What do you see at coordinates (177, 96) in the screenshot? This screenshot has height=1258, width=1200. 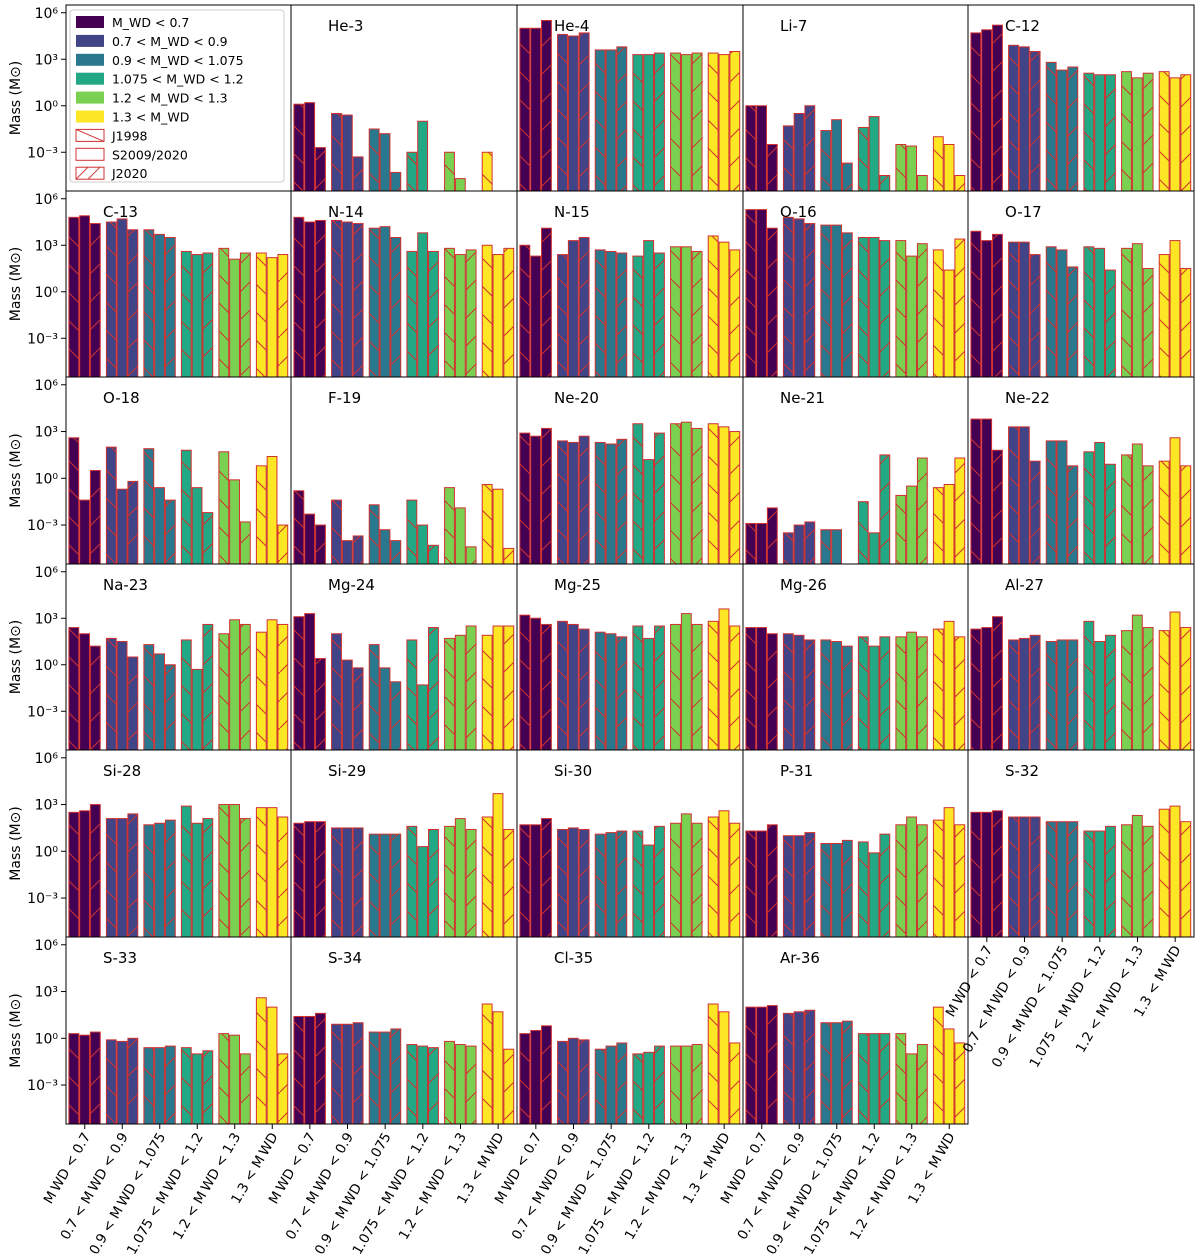 I see `legend-box` at bounding box center [177, 96].